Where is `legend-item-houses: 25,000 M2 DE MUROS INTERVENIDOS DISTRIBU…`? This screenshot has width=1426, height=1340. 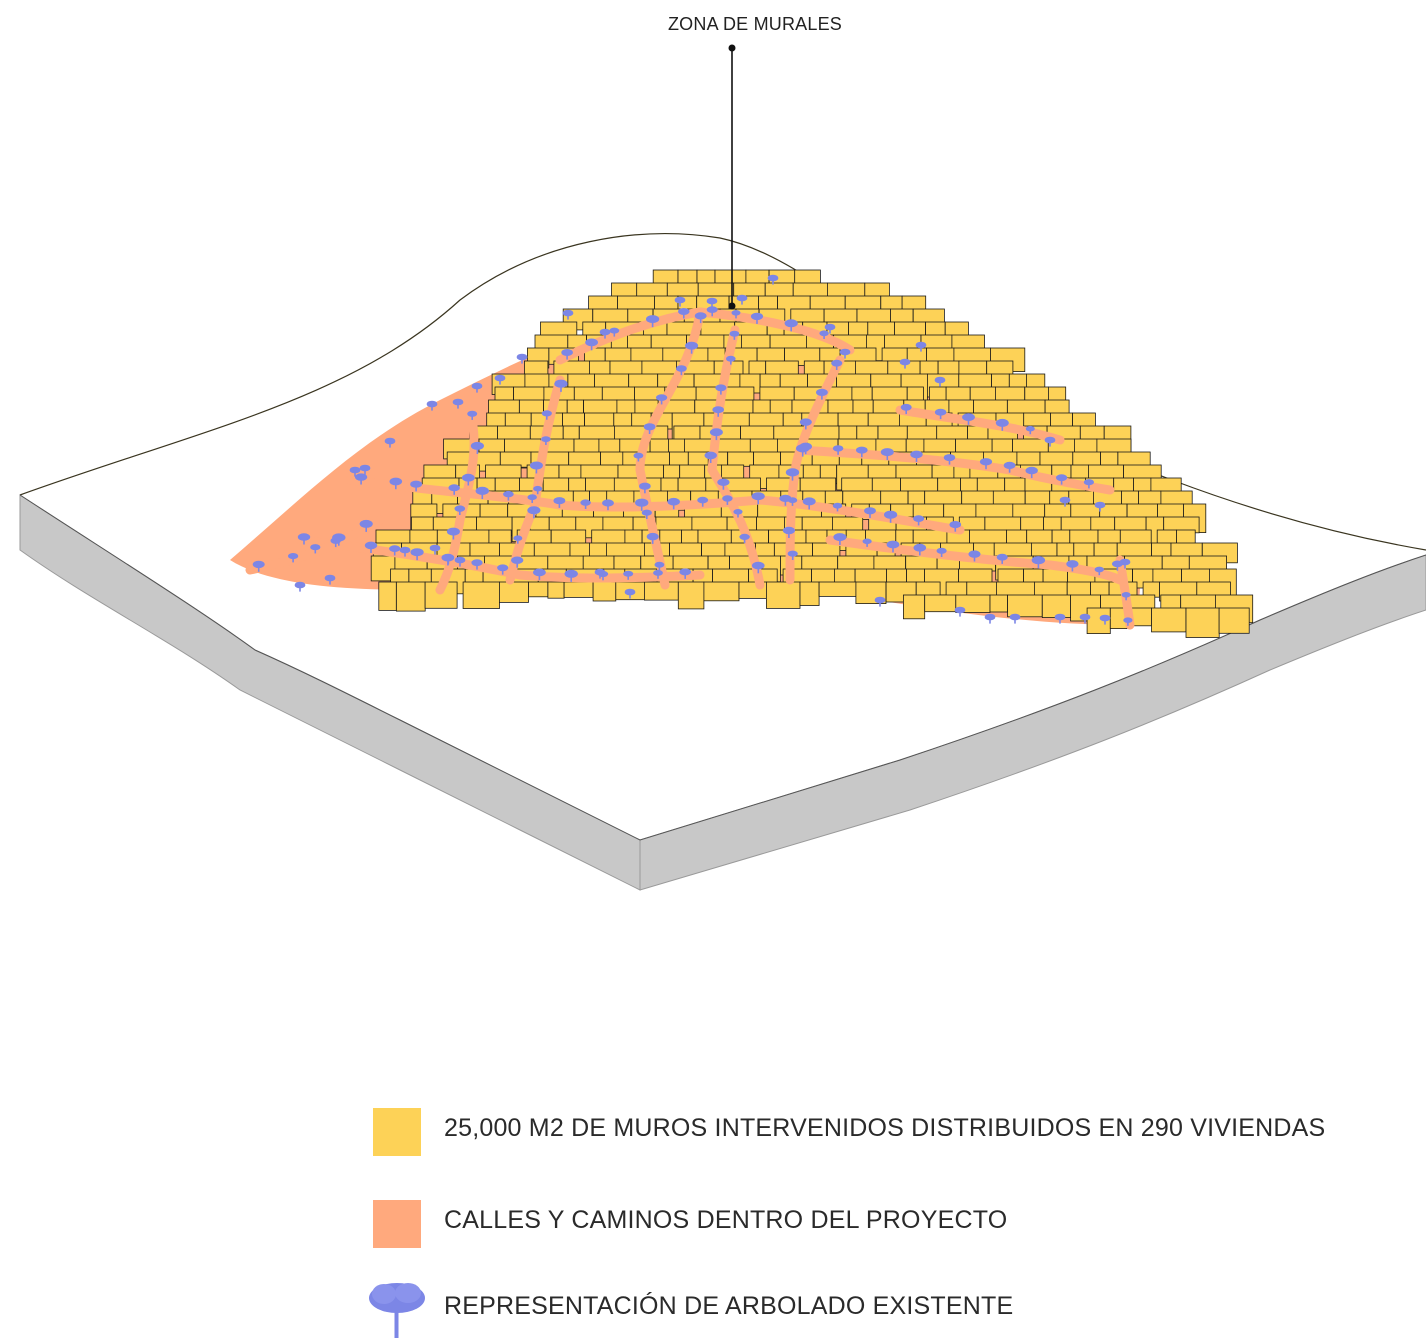 legend-item-houses: 25,000 M2 DE MUROS INTERVENIDOS DISTRIBU… is located at coordinates (880, 1130).